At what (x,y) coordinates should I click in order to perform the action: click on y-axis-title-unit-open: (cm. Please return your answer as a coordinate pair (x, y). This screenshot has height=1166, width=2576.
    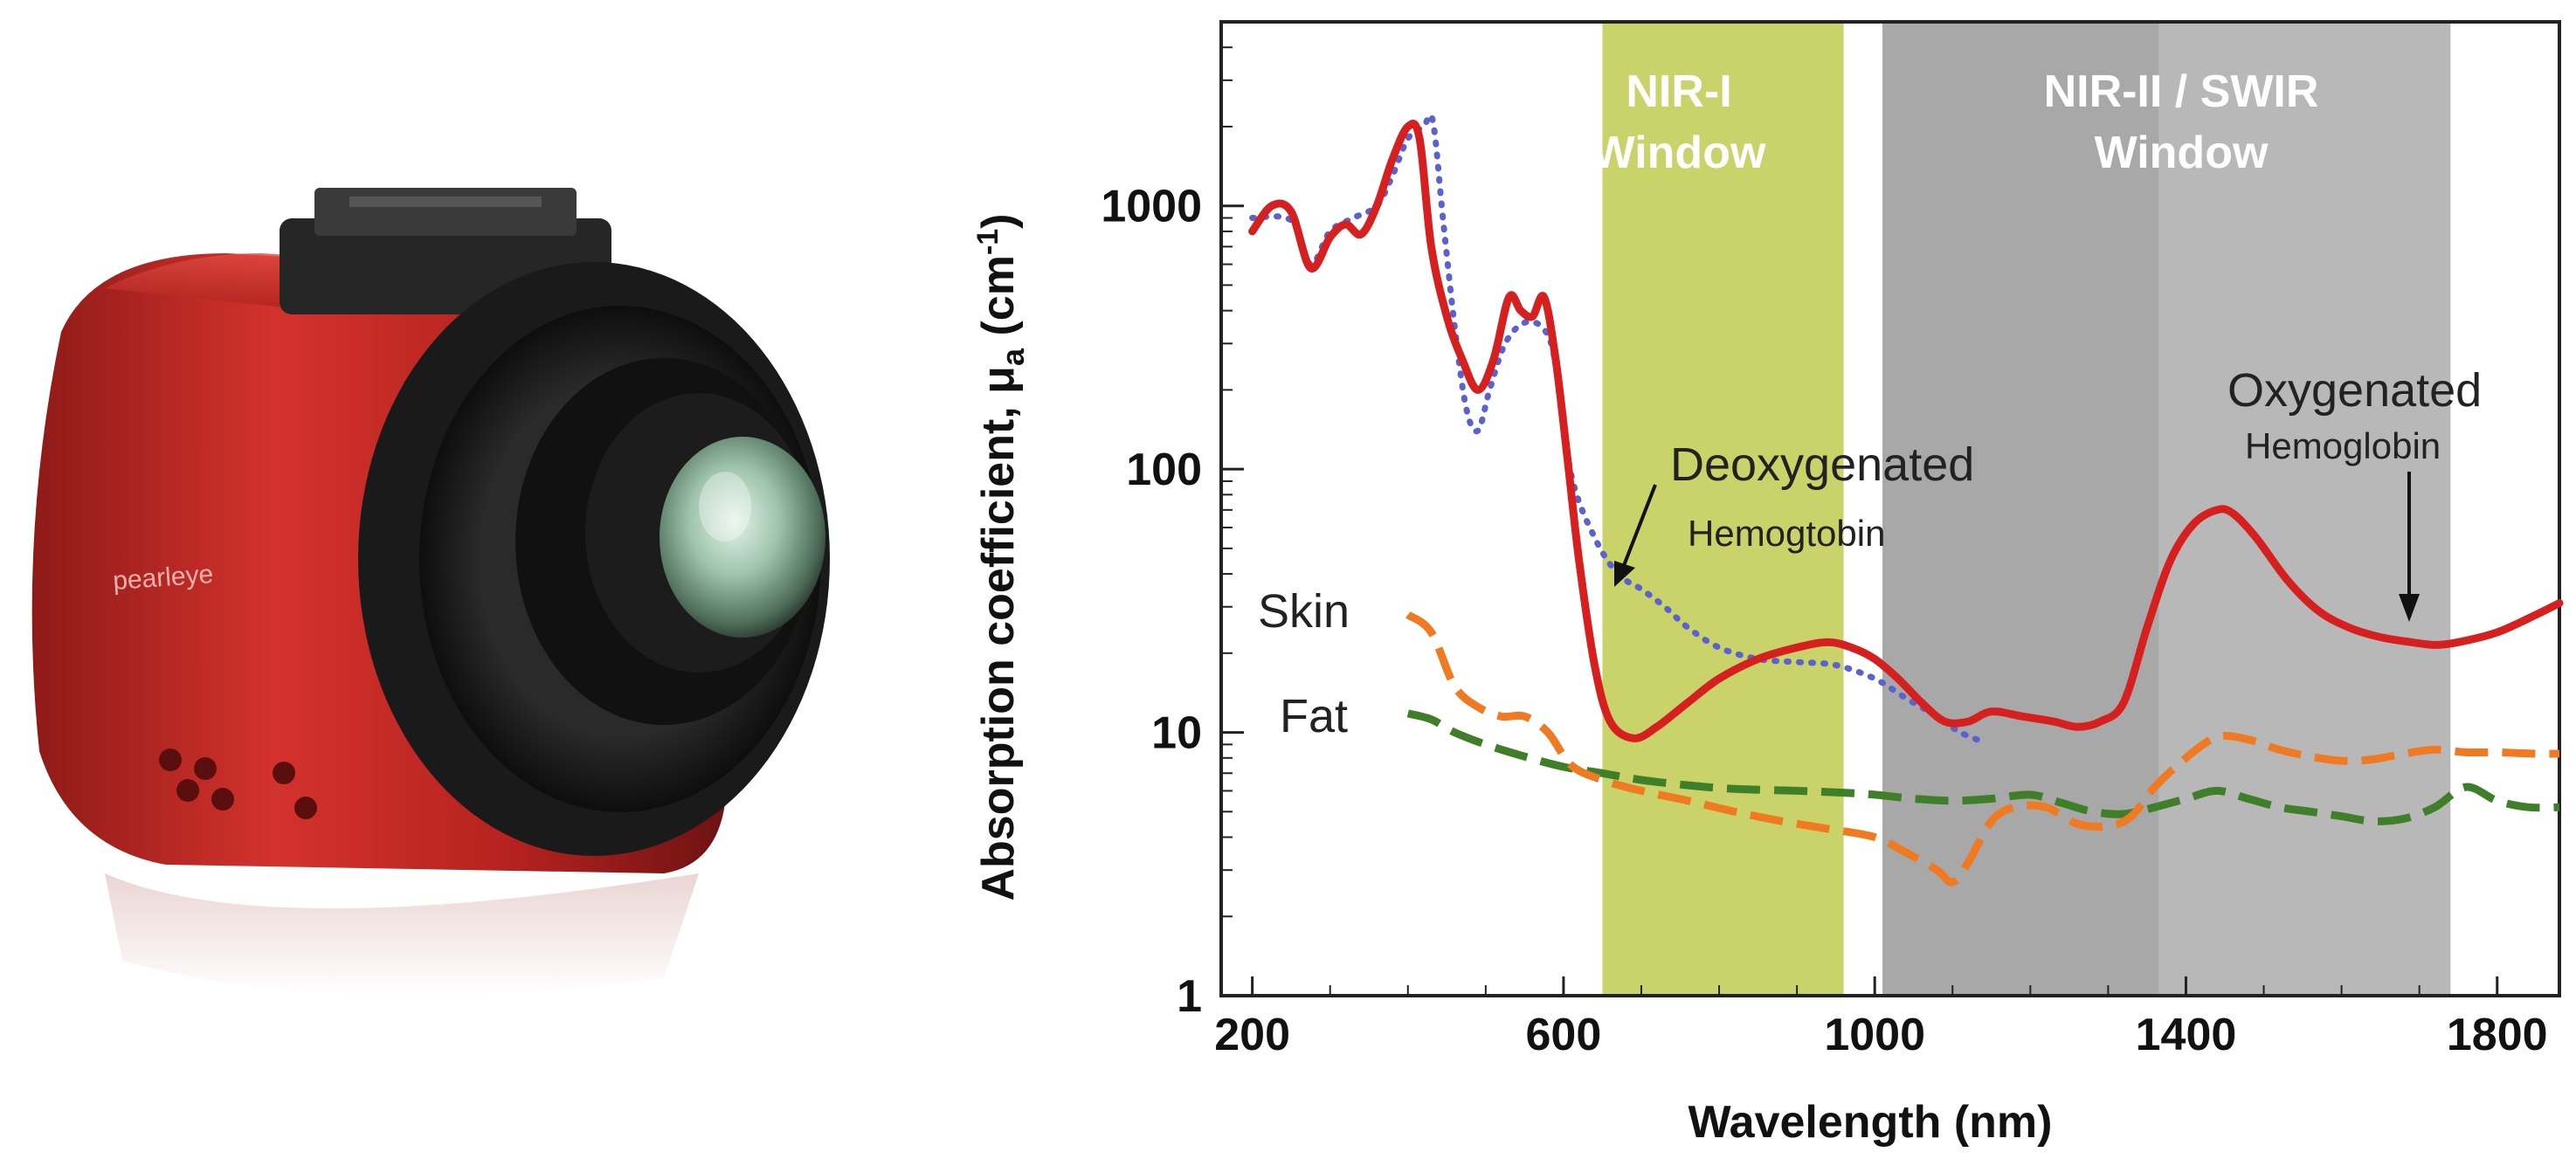
    Looking at the image, I should click on (999, 295).